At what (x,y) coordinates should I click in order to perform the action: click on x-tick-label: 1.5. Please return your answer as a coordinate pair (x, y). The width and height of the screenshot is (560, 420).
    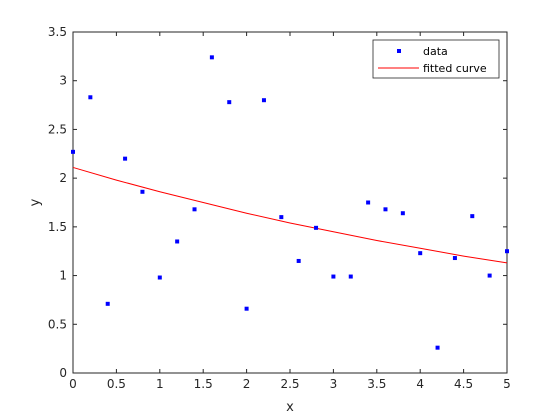
    Looking at the image, I should click on (203, 384).